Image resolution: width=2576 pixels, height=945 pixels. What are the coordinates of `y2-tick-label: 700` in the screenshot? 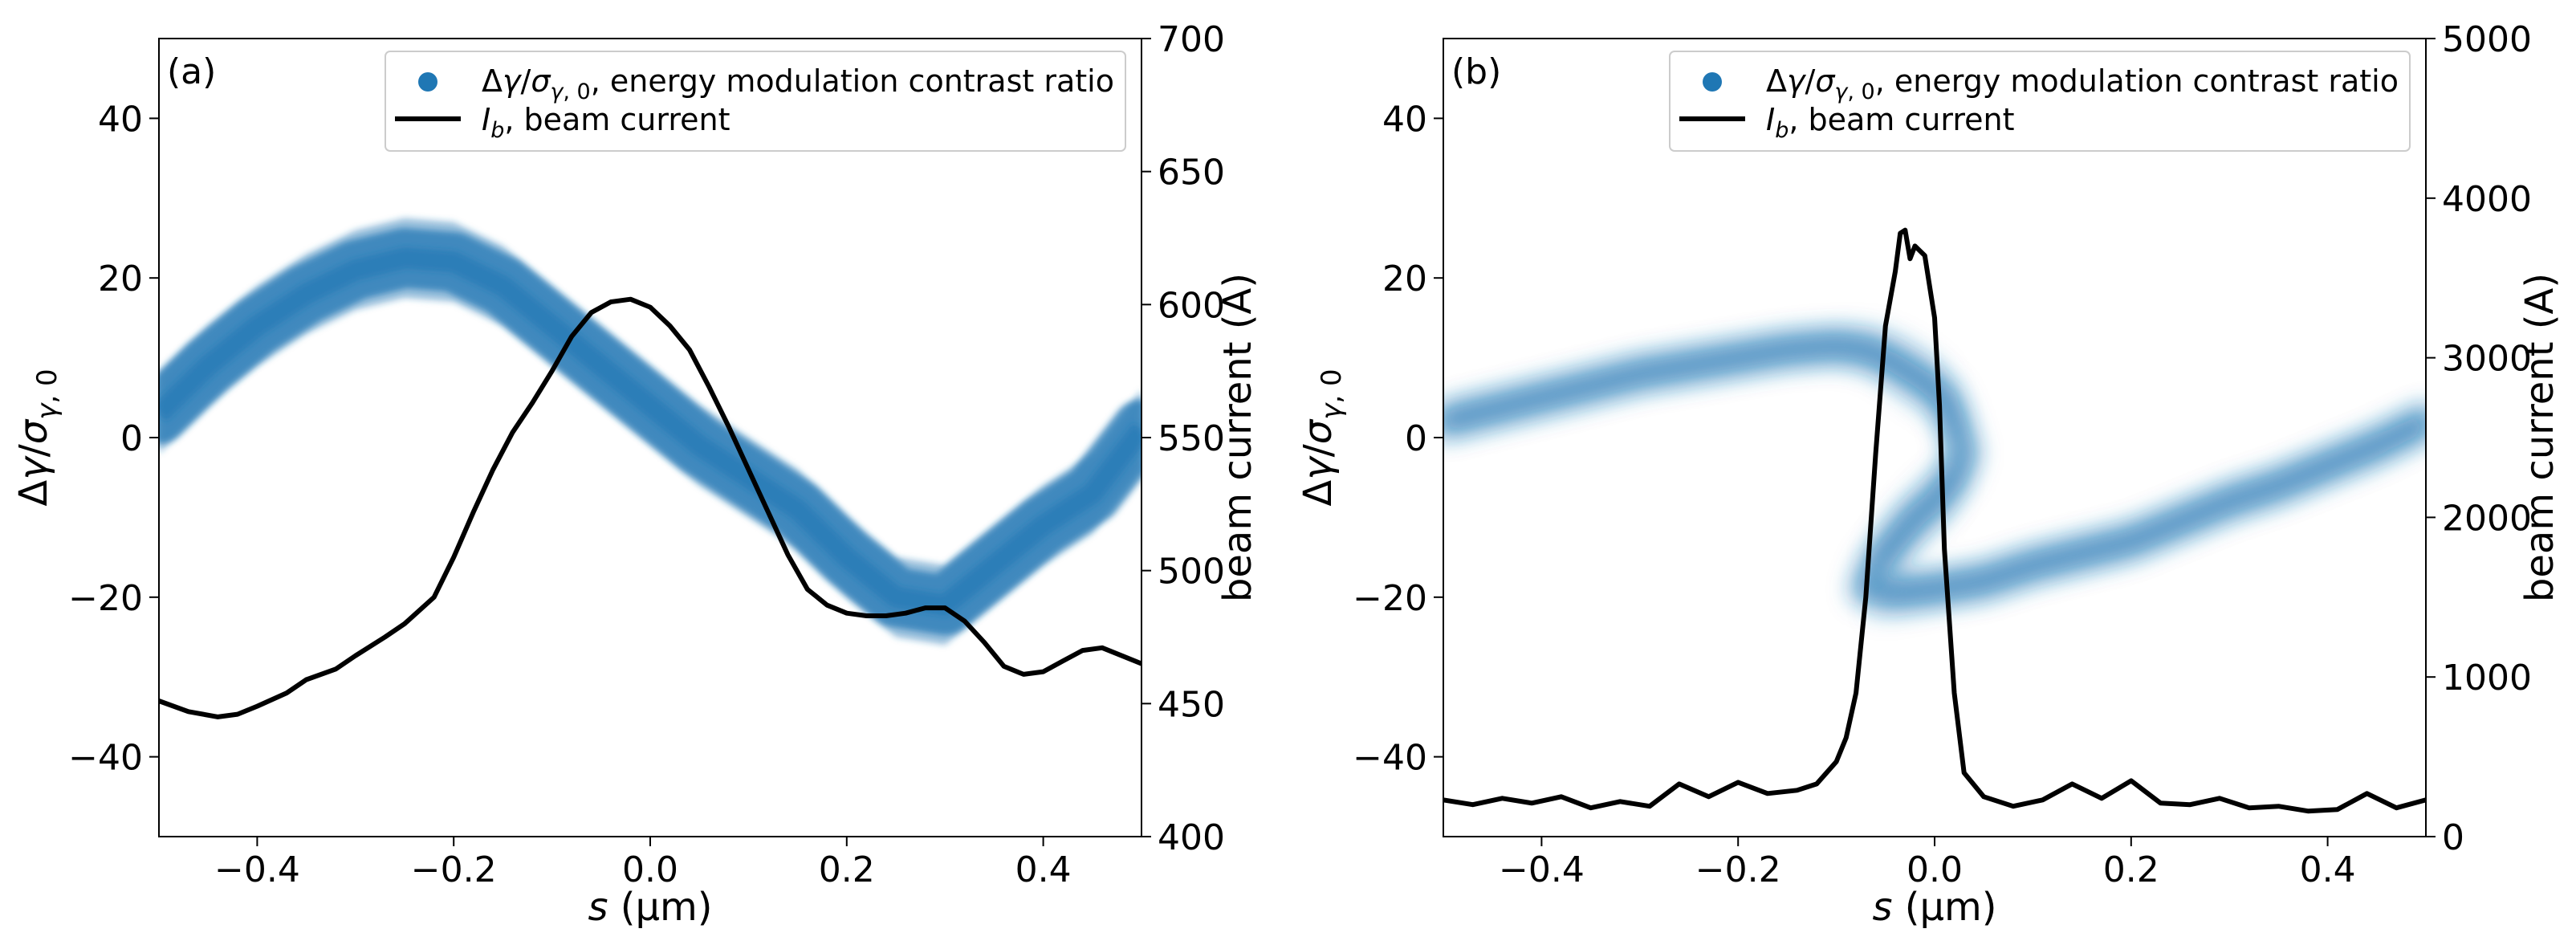 It's located at (1191, 39).